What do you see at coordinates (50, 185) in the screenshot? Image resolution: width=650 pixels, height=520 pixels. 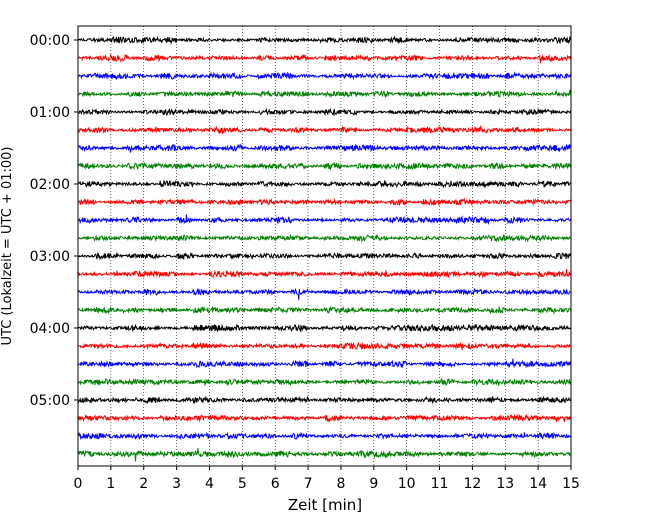 I see `y-tick-label-02:00: 02:00` at bounding box center [50, 185].